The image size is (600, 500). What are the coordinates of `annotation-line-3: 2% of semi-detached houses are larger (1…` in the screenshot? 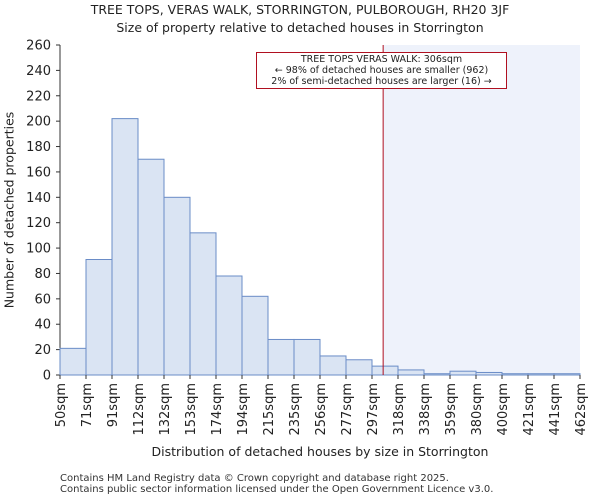 It's located at (381, 81).